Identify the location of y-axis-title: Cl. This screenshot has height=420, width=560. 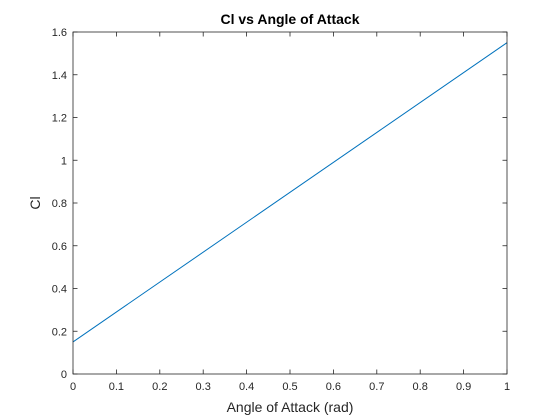
(35, 202).